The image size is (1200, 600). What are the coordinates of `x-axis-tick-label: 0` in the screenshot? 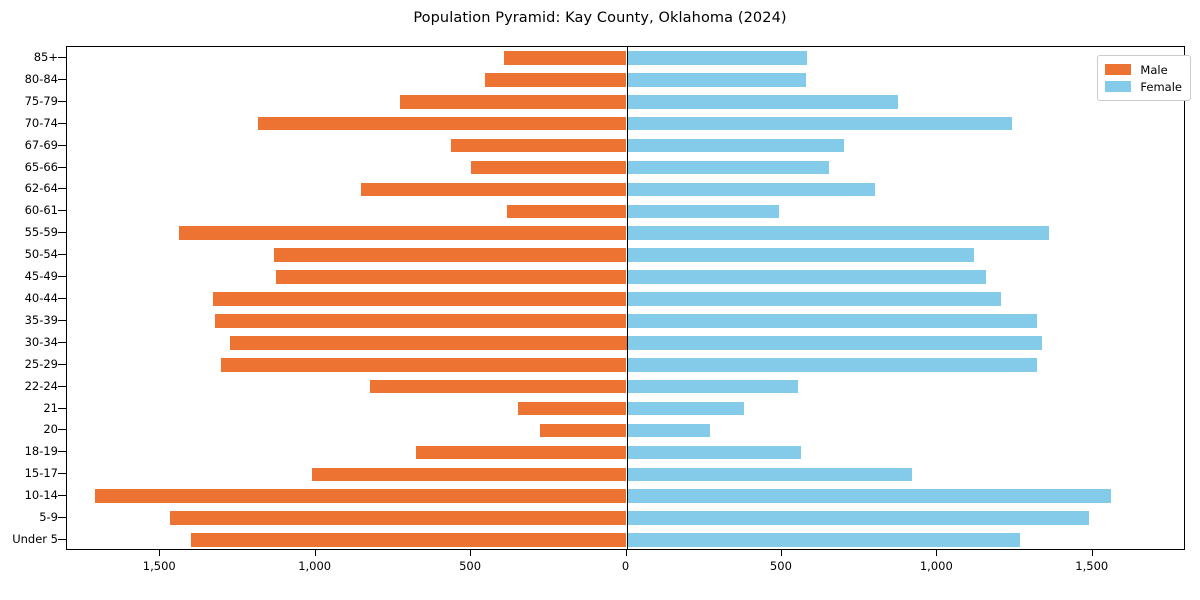 It's located at (625, 566).